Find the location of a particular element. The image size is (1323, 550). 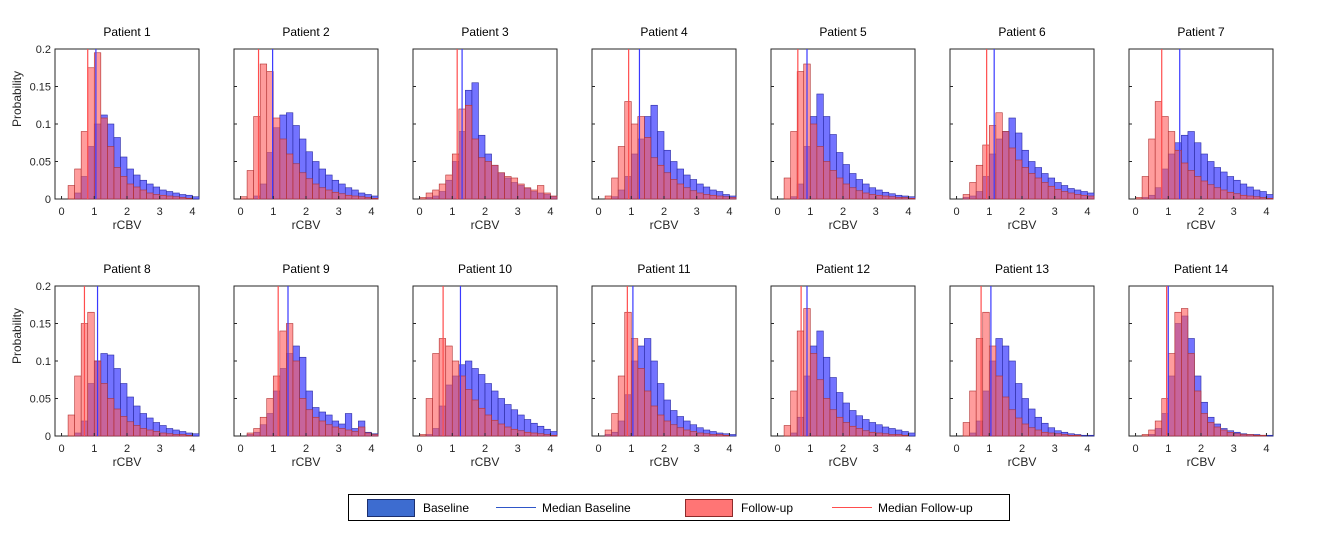

y-axis-label: Probability is located at coordinates (17, 99).